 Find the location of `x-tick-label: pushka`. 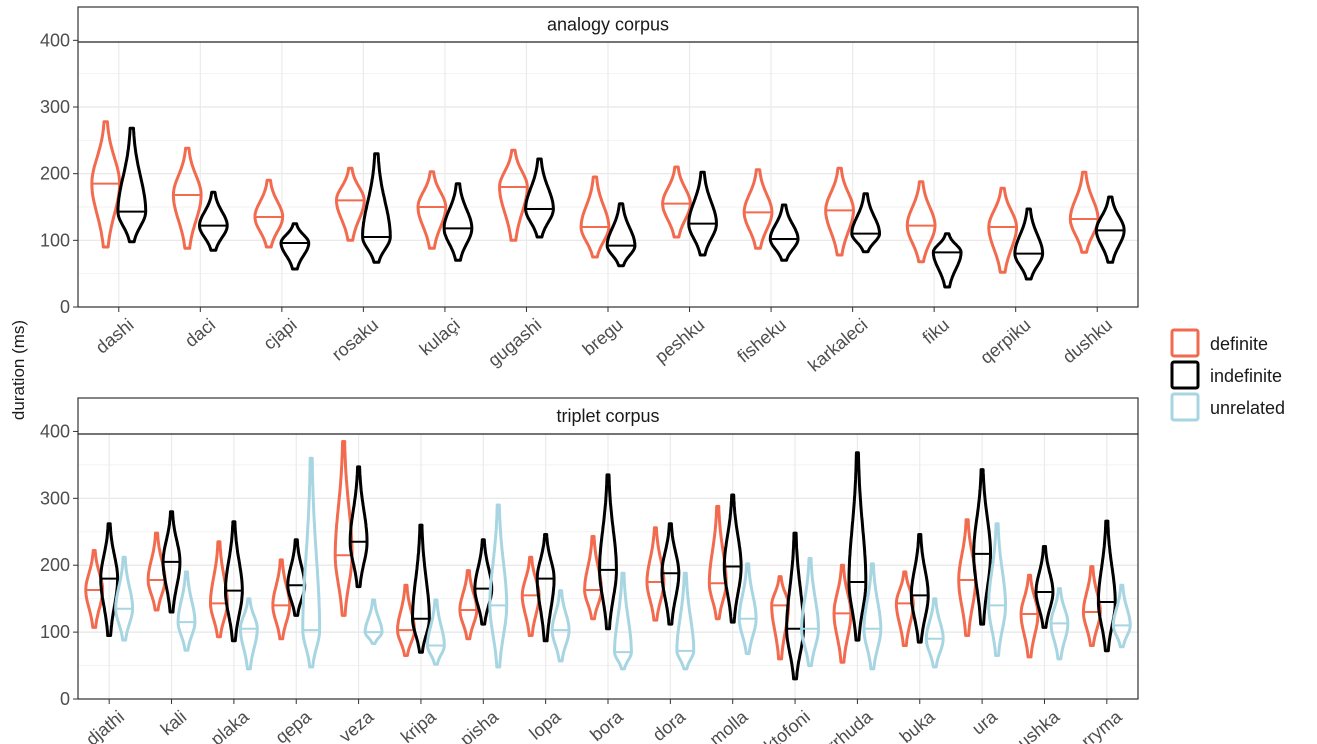

x-tick-label: pushka is located at coordinates (1035, 725).